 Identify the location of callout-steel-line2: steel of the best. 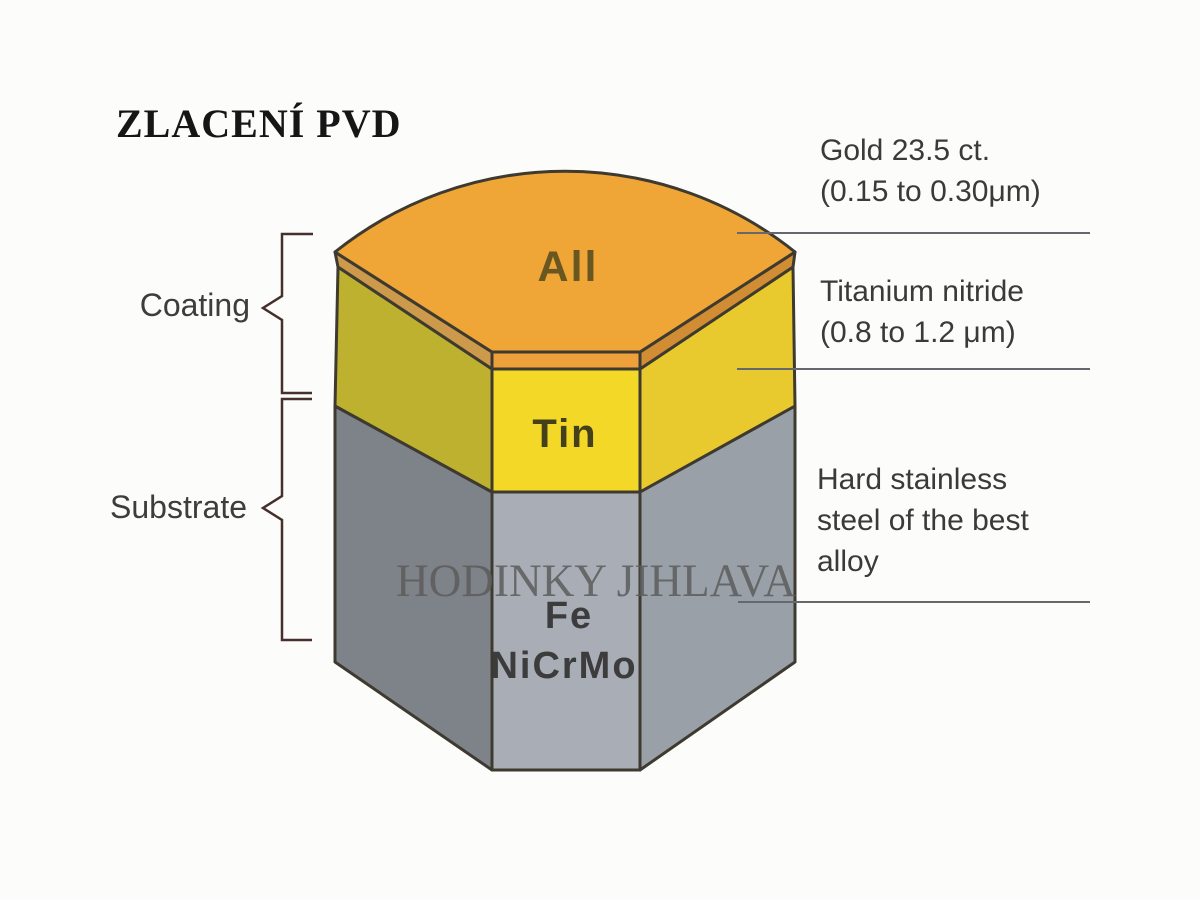
(923, 520).